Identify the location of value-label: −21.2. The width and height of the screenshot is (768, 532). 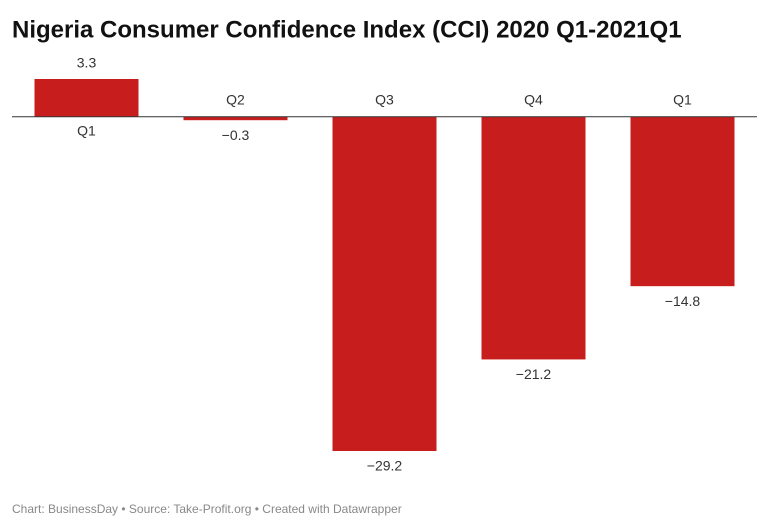
(534, 374).